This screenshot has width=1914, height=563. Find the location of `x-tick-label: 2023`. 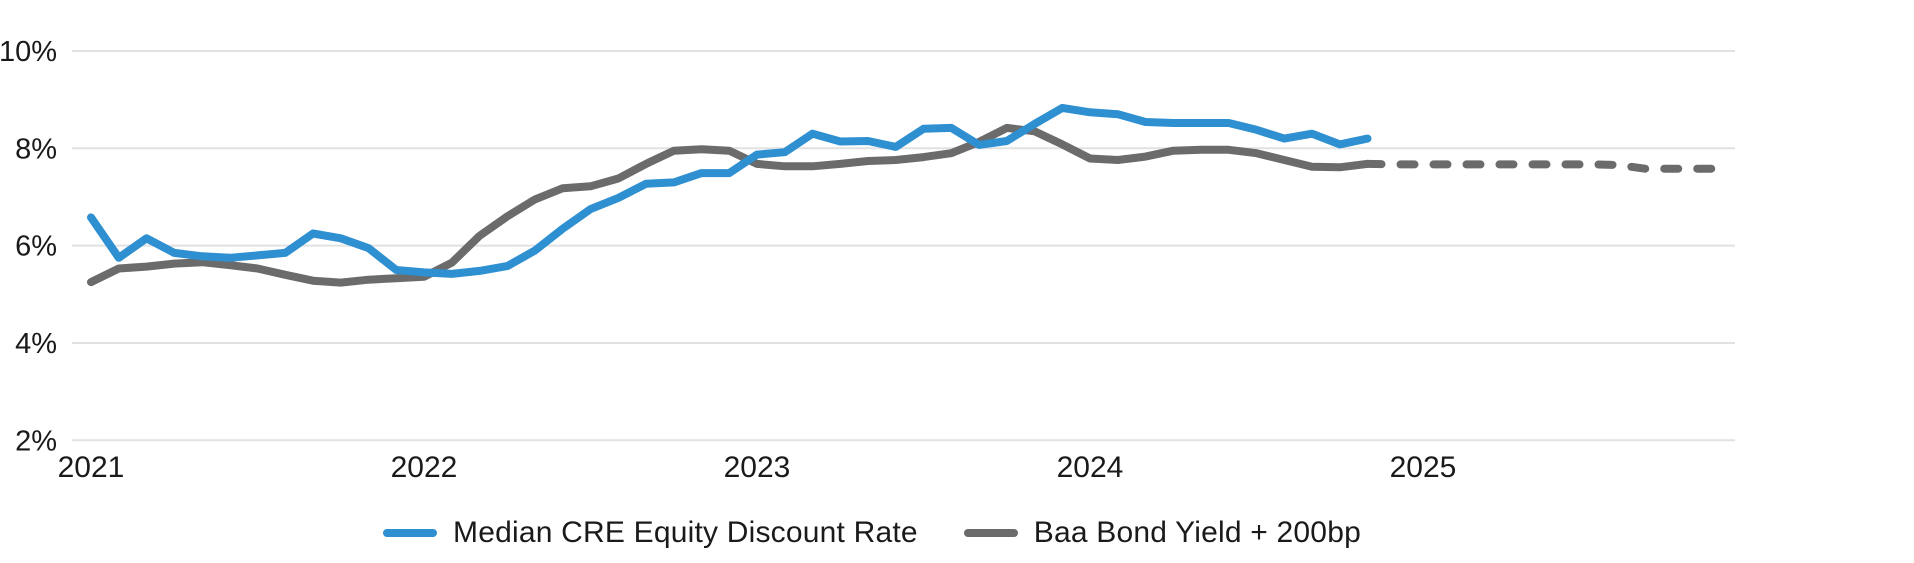

x-tick-label: 2023 is located at coordinates (757, 467).